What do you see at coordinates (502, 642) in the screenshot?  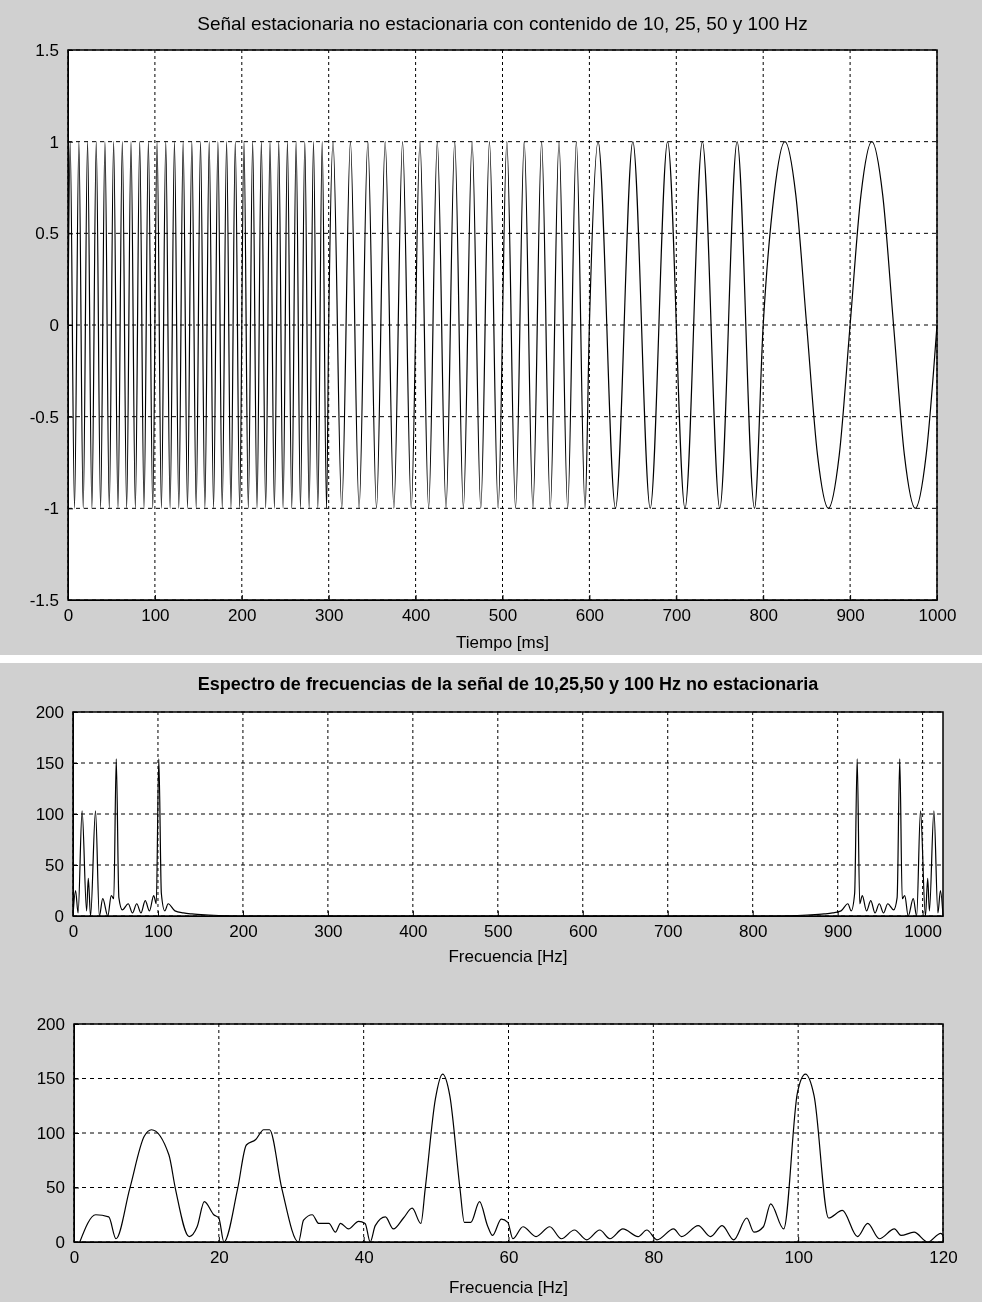 I see `x-axis-title: Tiempo [ms]` at bounding box center [502, 642].